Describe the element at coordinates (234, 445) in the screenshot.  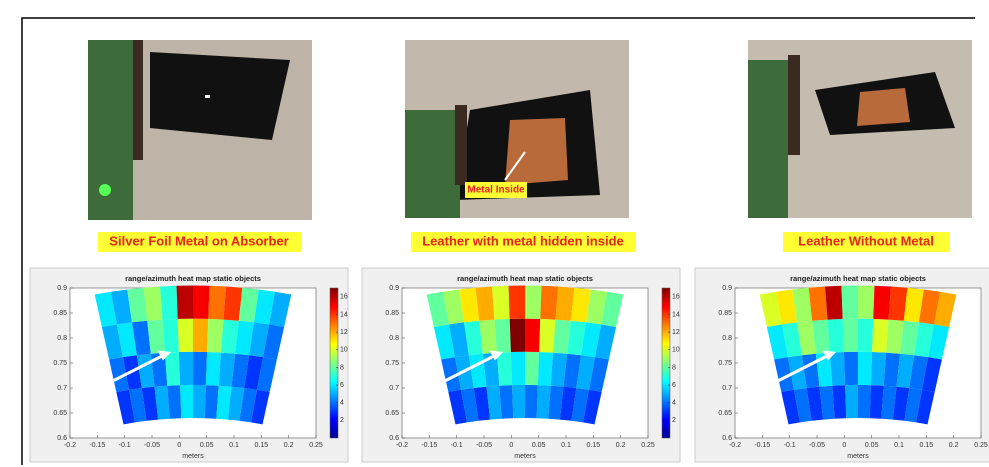
I see `x-tick-label: 0.1` at that location.